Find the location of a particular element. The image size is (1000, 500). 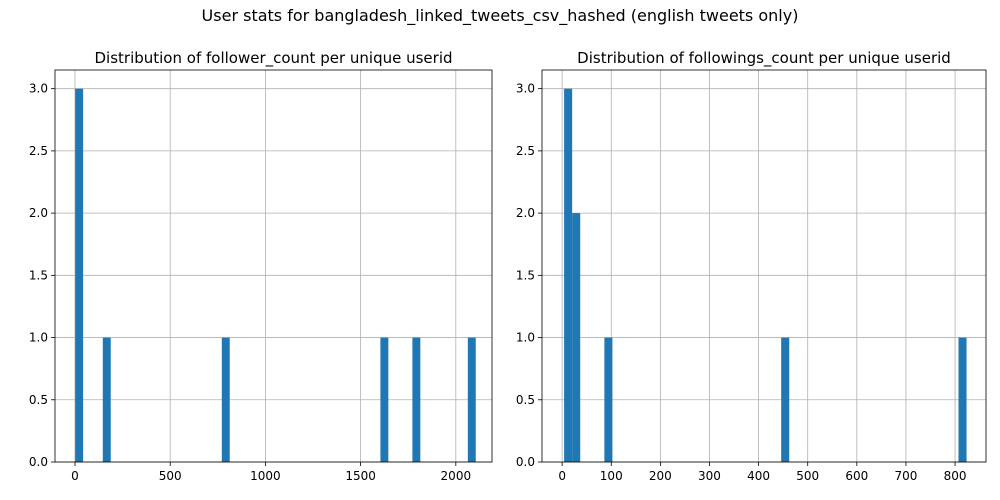

x-tick-label: 700 is located at coordinates (905, 476).